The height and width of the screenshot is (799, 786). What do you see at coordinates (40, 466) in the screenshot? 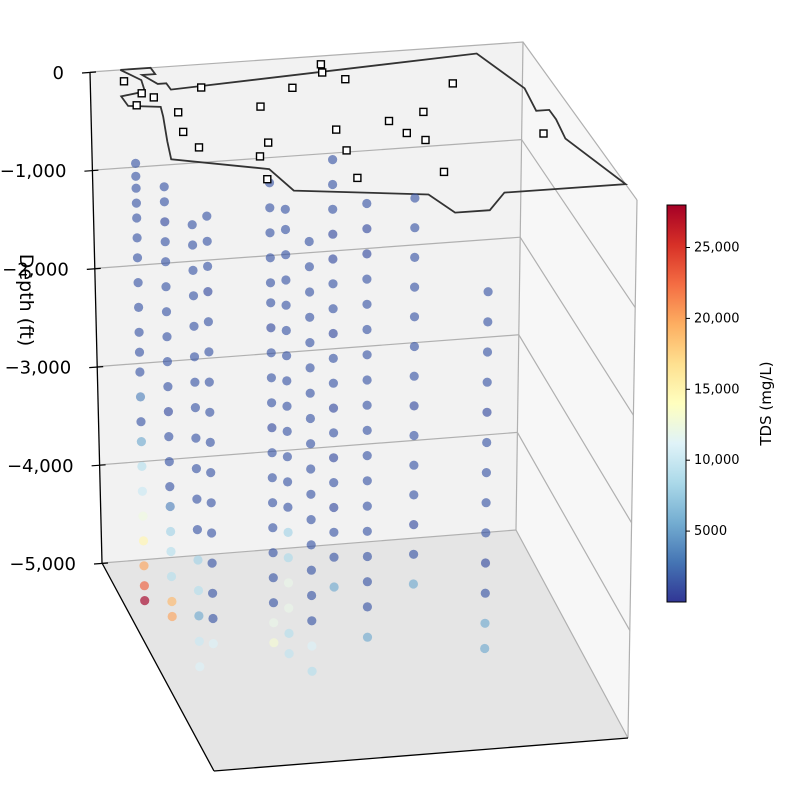
I see `depth-tick-label: −4,000` at bounding box center [40, 466].